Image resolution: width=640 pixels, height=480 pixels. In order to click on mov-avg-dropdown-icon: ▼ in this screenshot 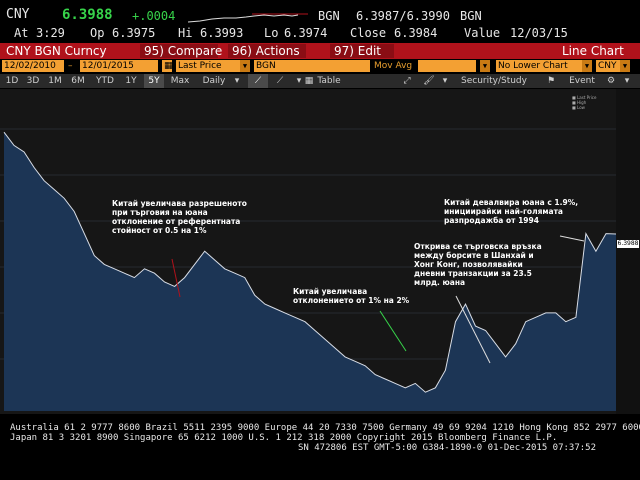, I will do `click(485, 66)`.